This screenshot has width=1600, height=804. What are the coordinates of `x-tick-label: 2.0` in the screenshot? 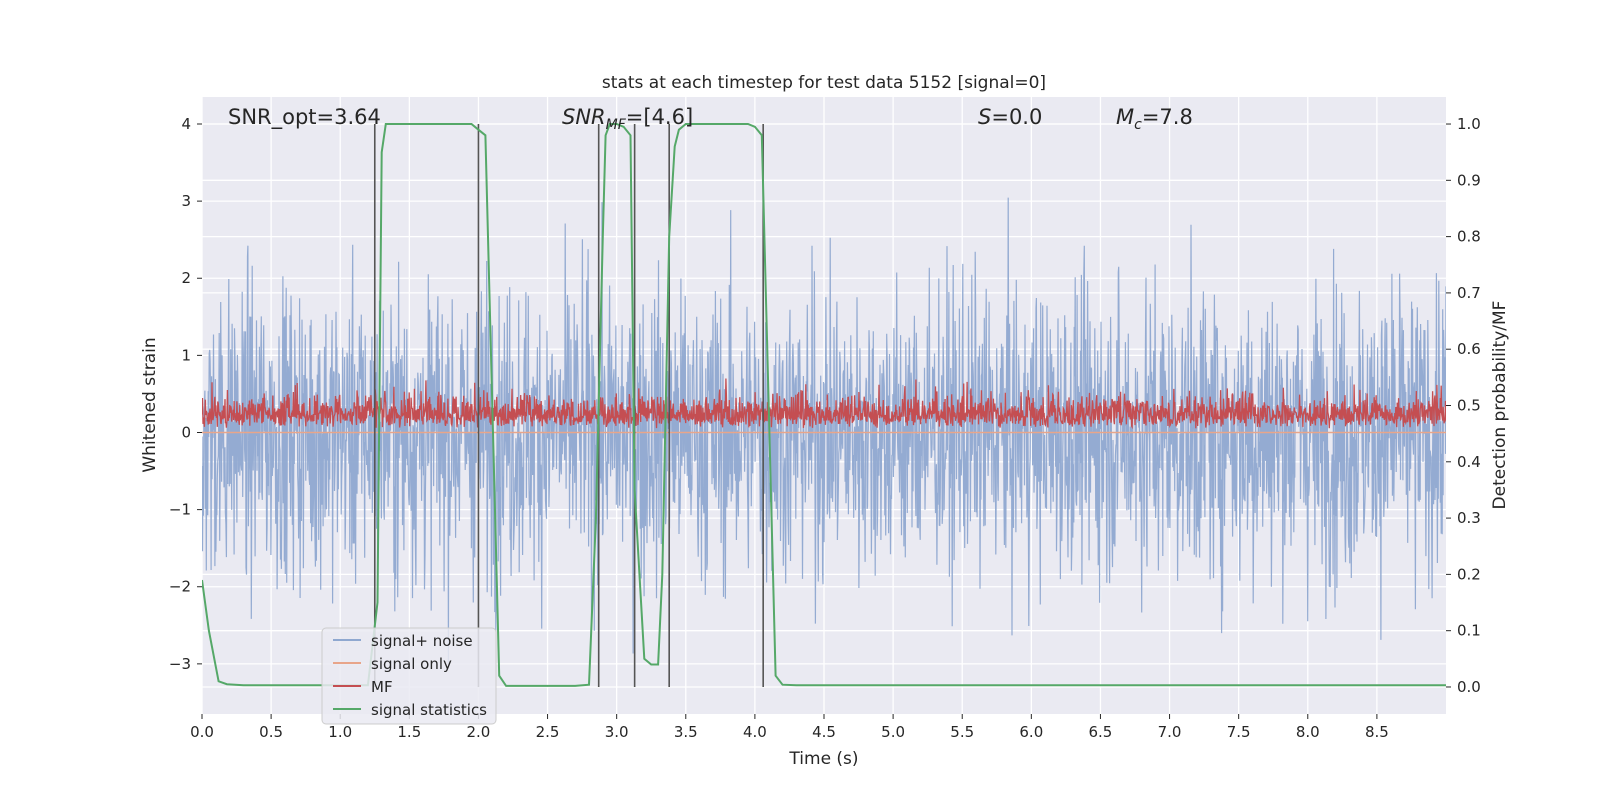 It's located at (479, 732).